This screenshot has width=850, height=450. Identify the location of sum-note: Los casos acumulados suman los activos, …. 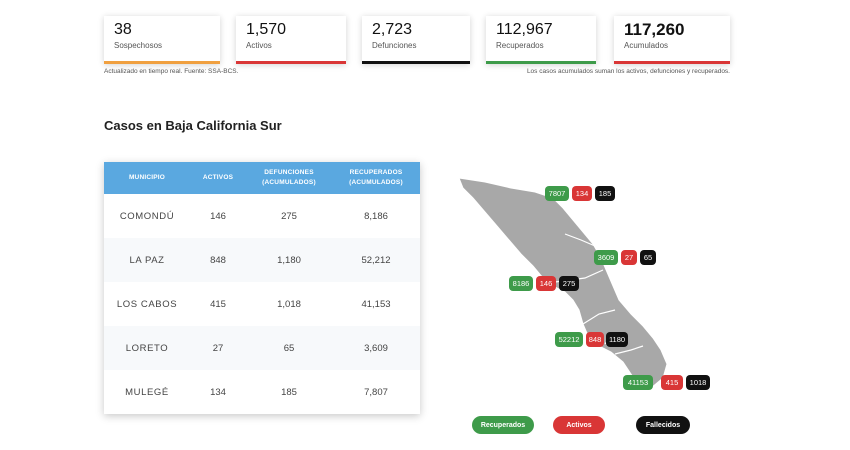
(628, 71).